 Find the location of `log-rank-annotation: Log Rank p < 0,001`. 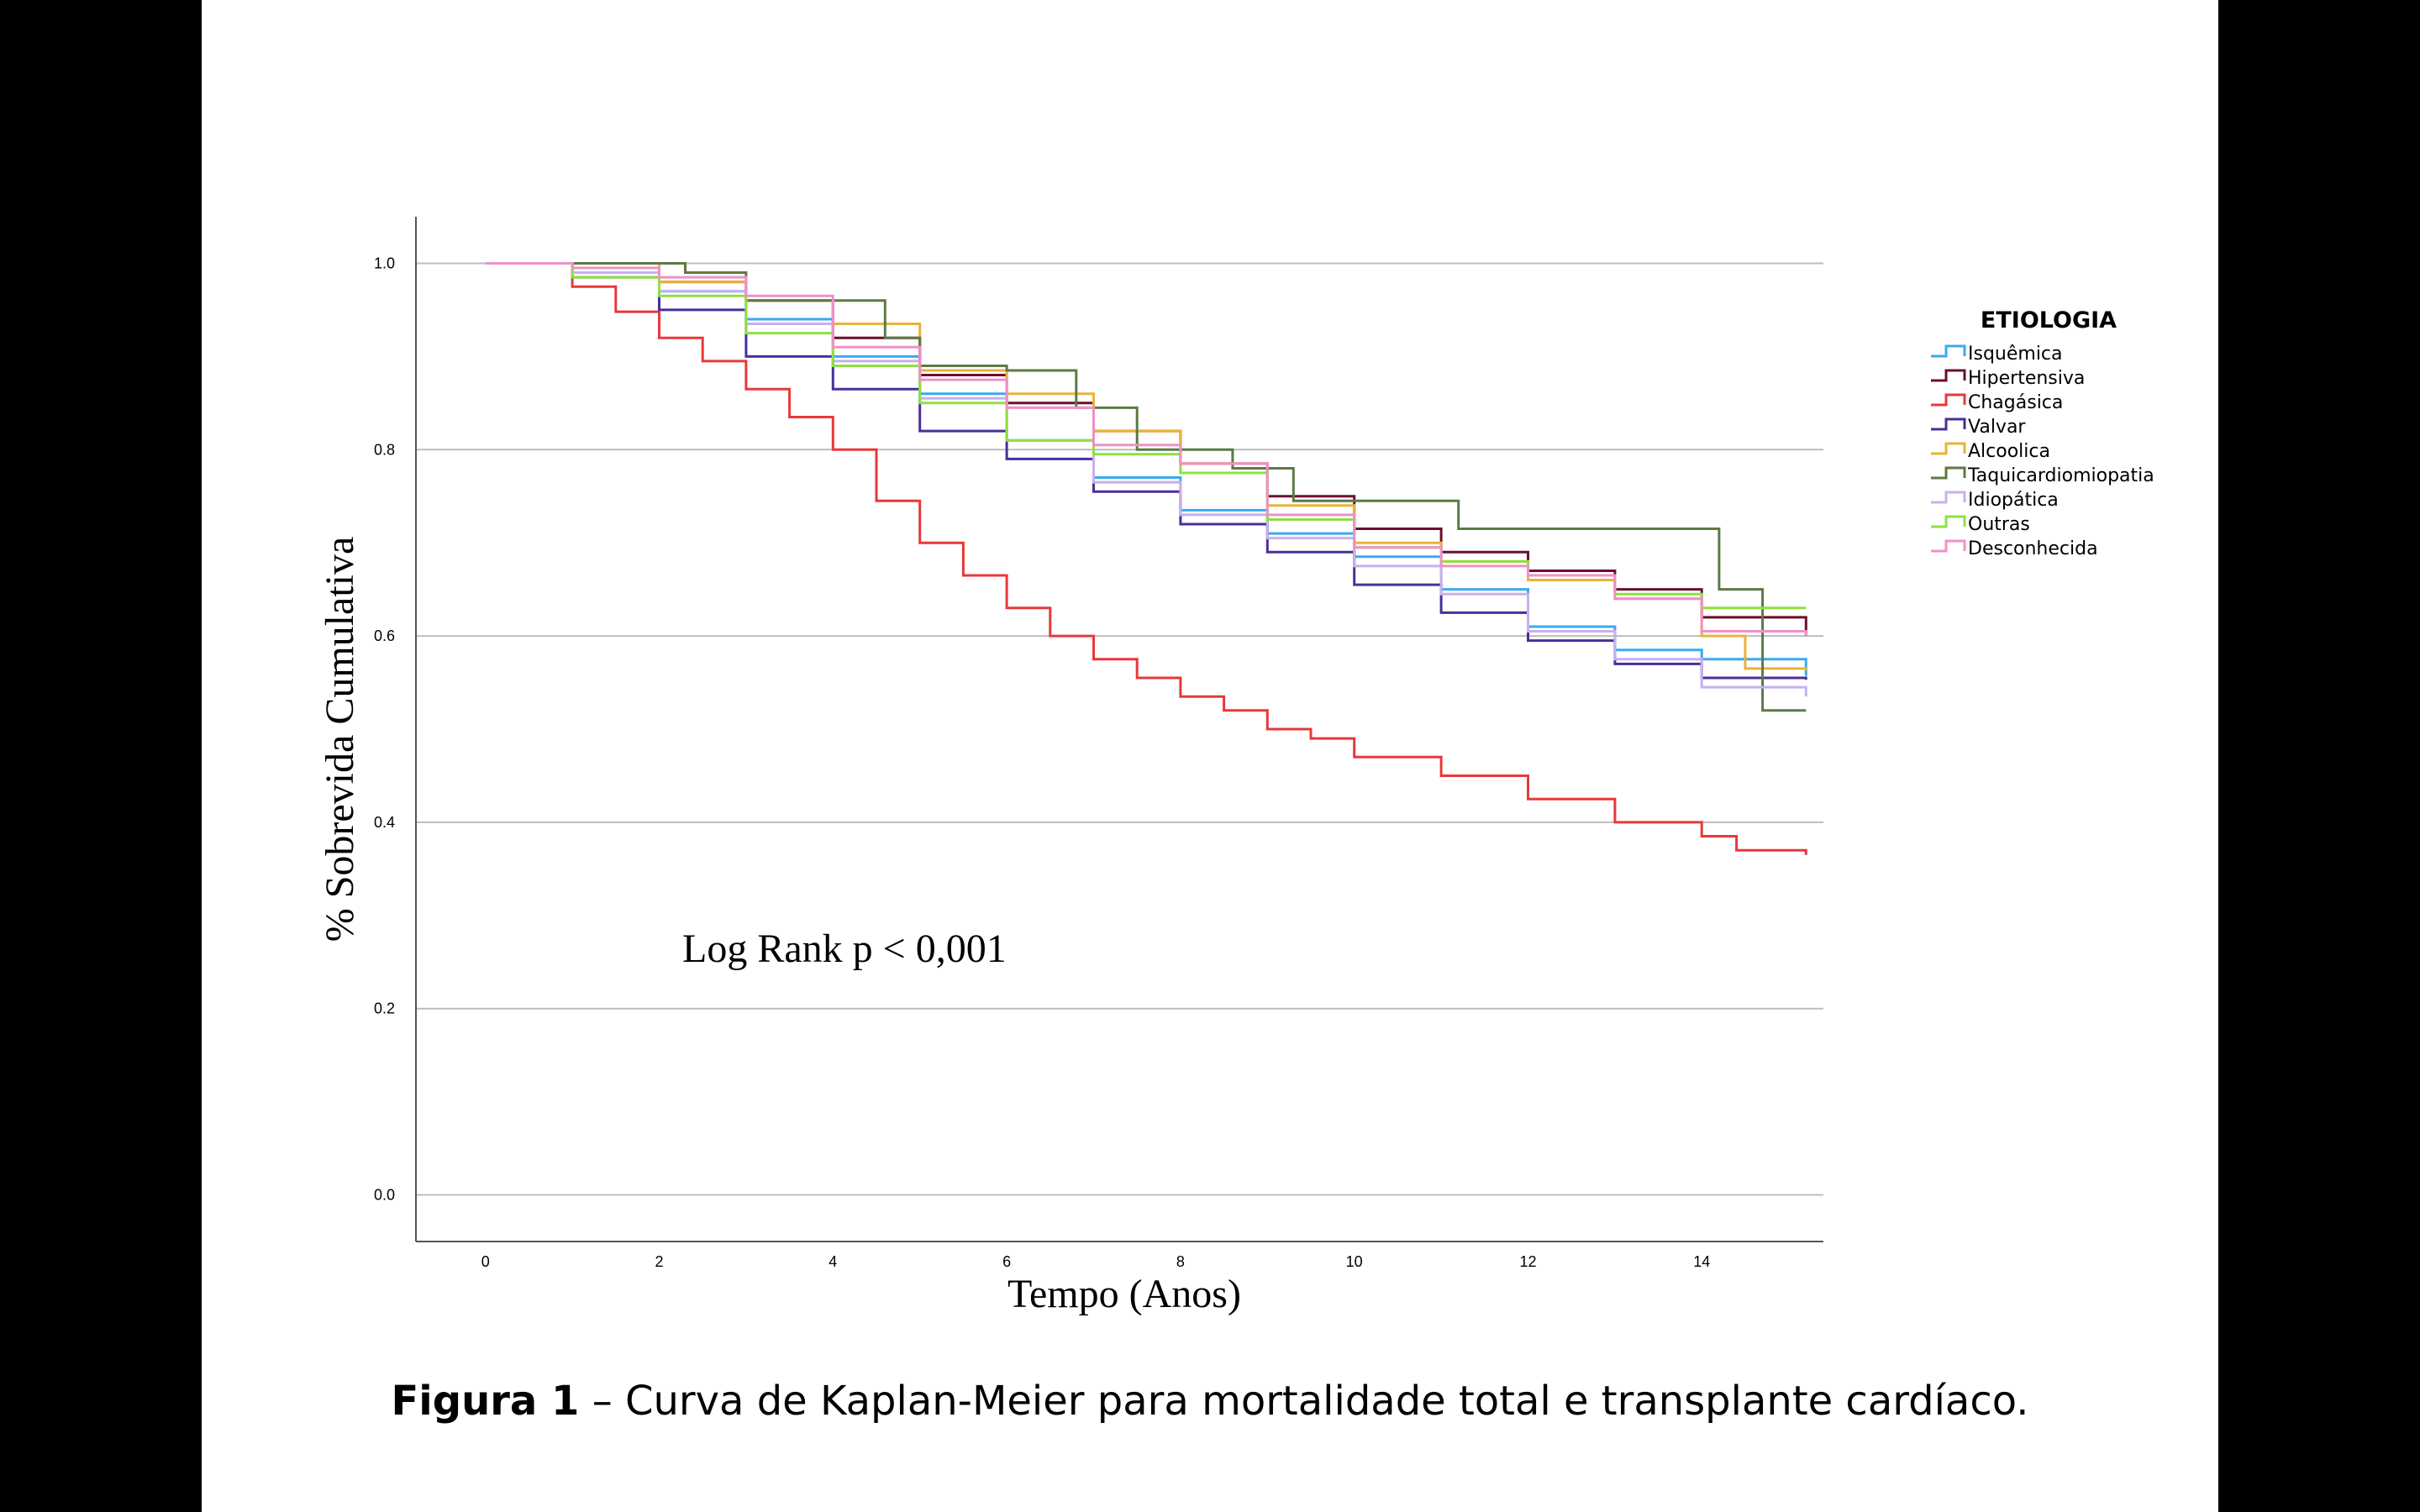

log-rank-annotation: Log Rank p < 0,001 is located at coordinates (844, 949).